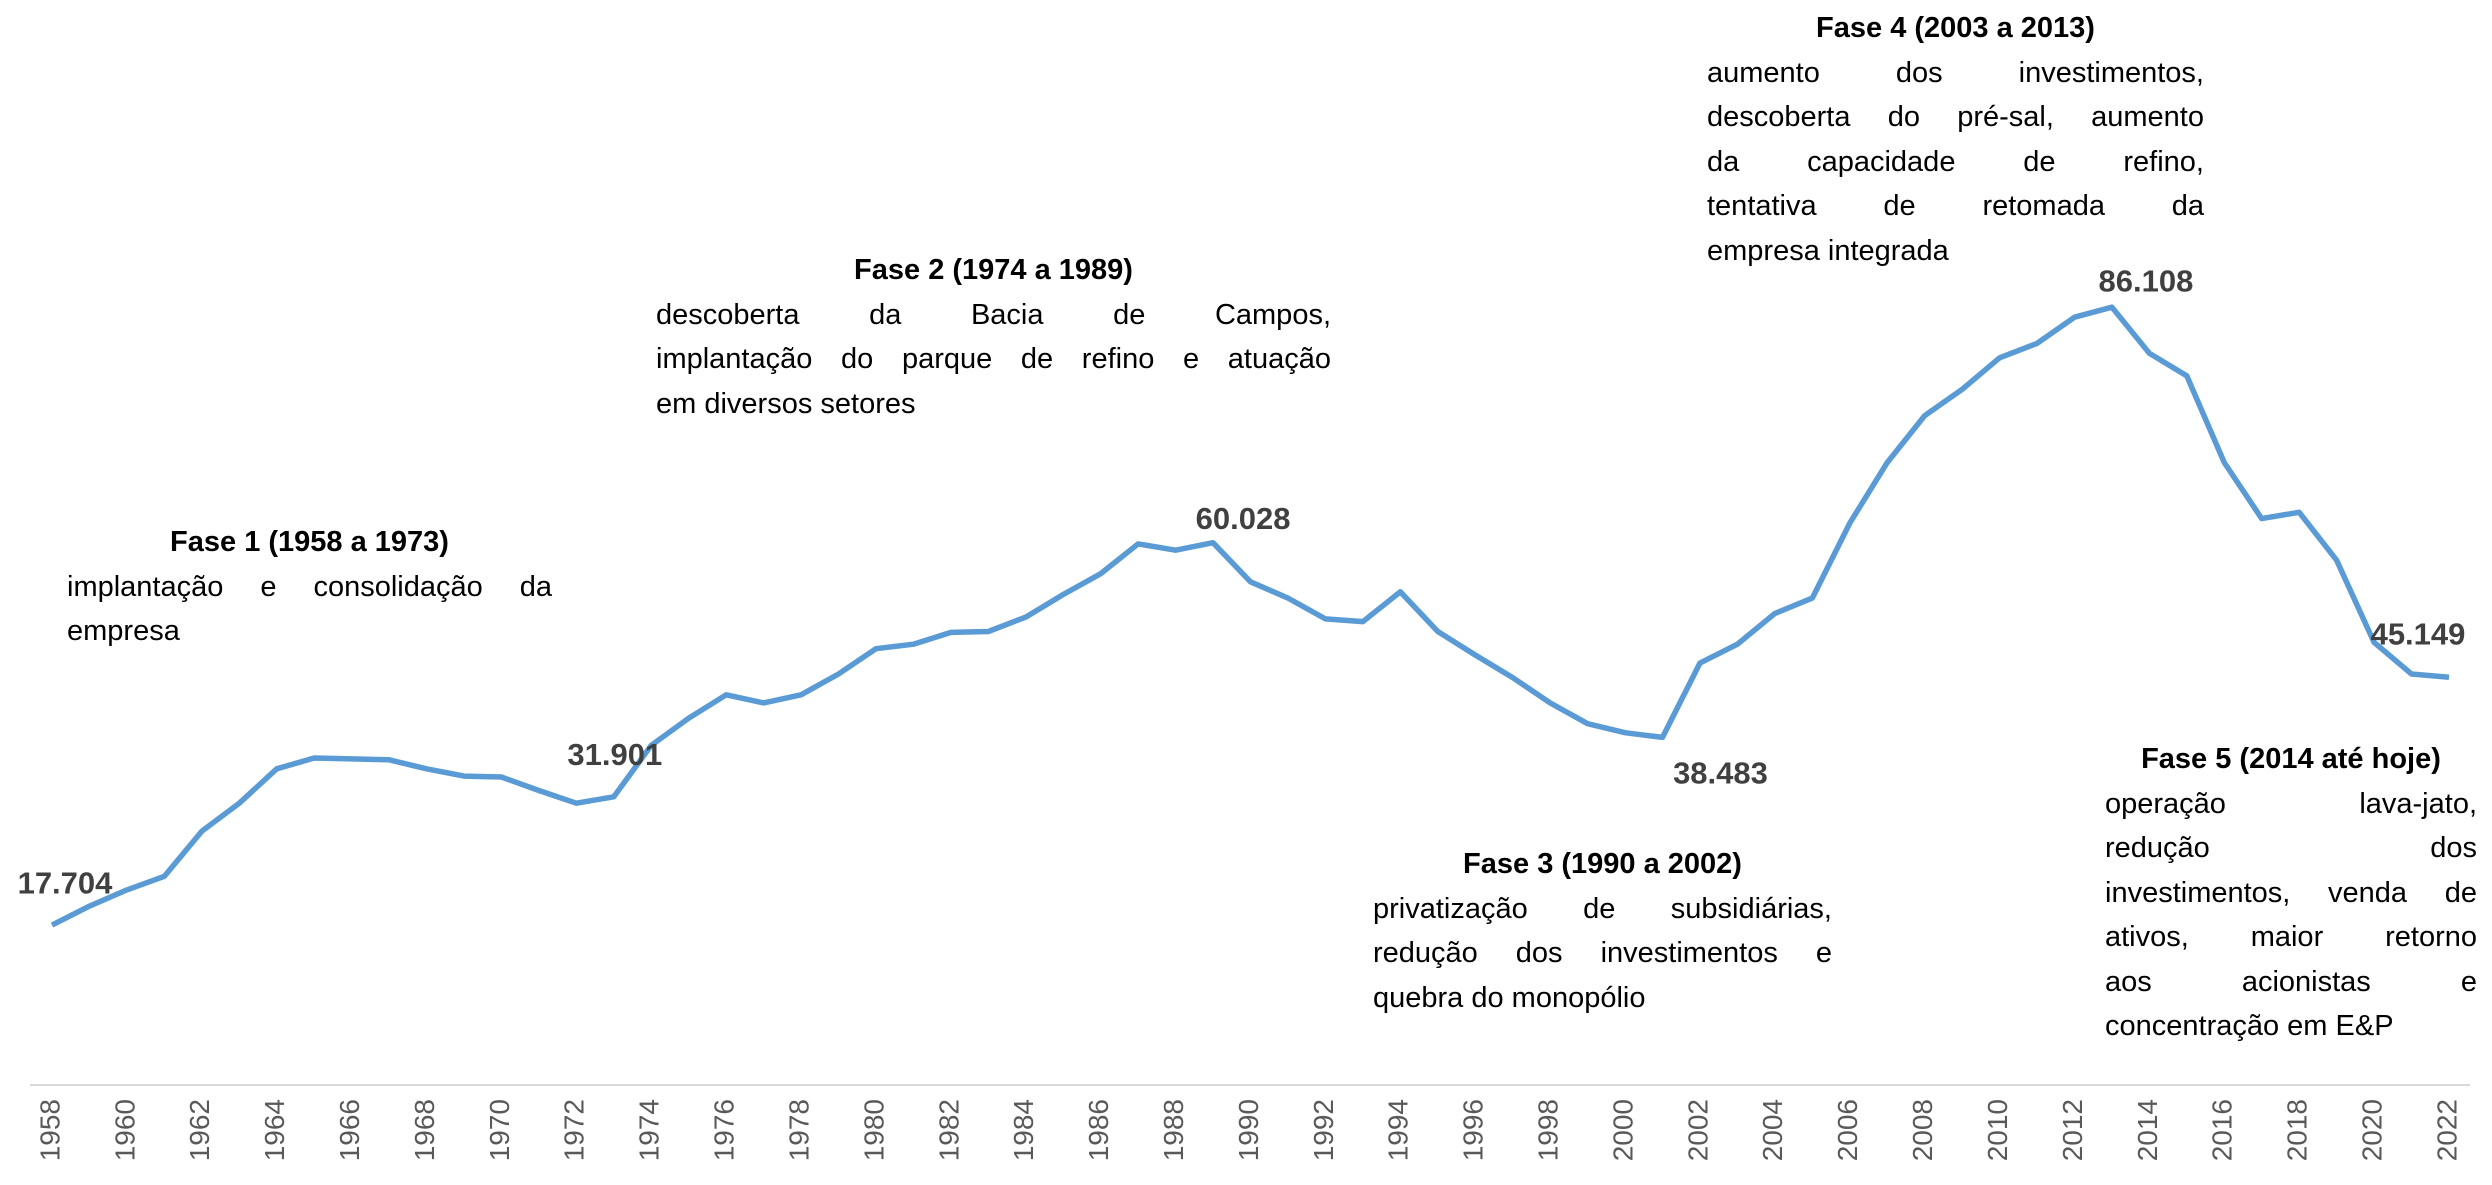 Image resolution: width=2492 pixels, height=1185 pixels. Describe the element at coordinates (2297, 1130) in the screenshot. I see `x-tick-label: 2018` at that location.